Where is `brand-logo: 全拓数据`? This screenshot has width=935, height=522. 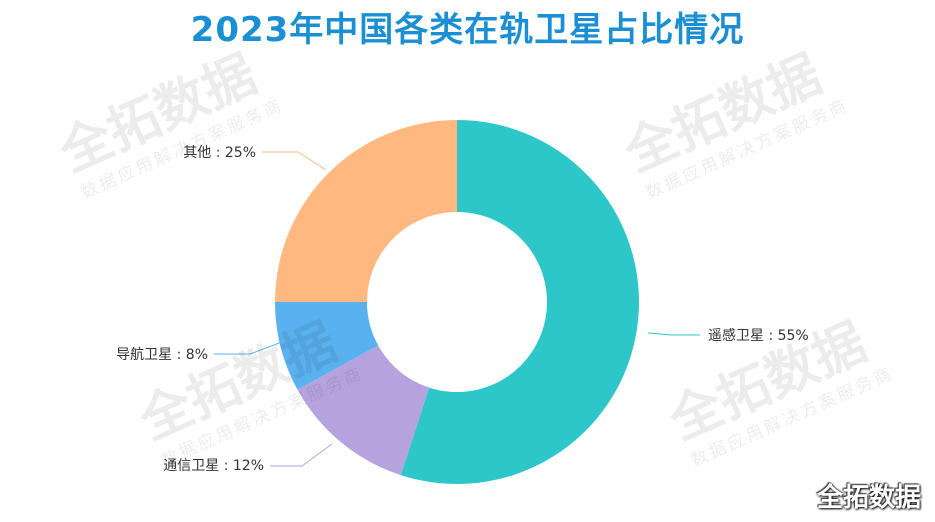 brand-logo: 全拓数据 is located at coordinates (868, 498).